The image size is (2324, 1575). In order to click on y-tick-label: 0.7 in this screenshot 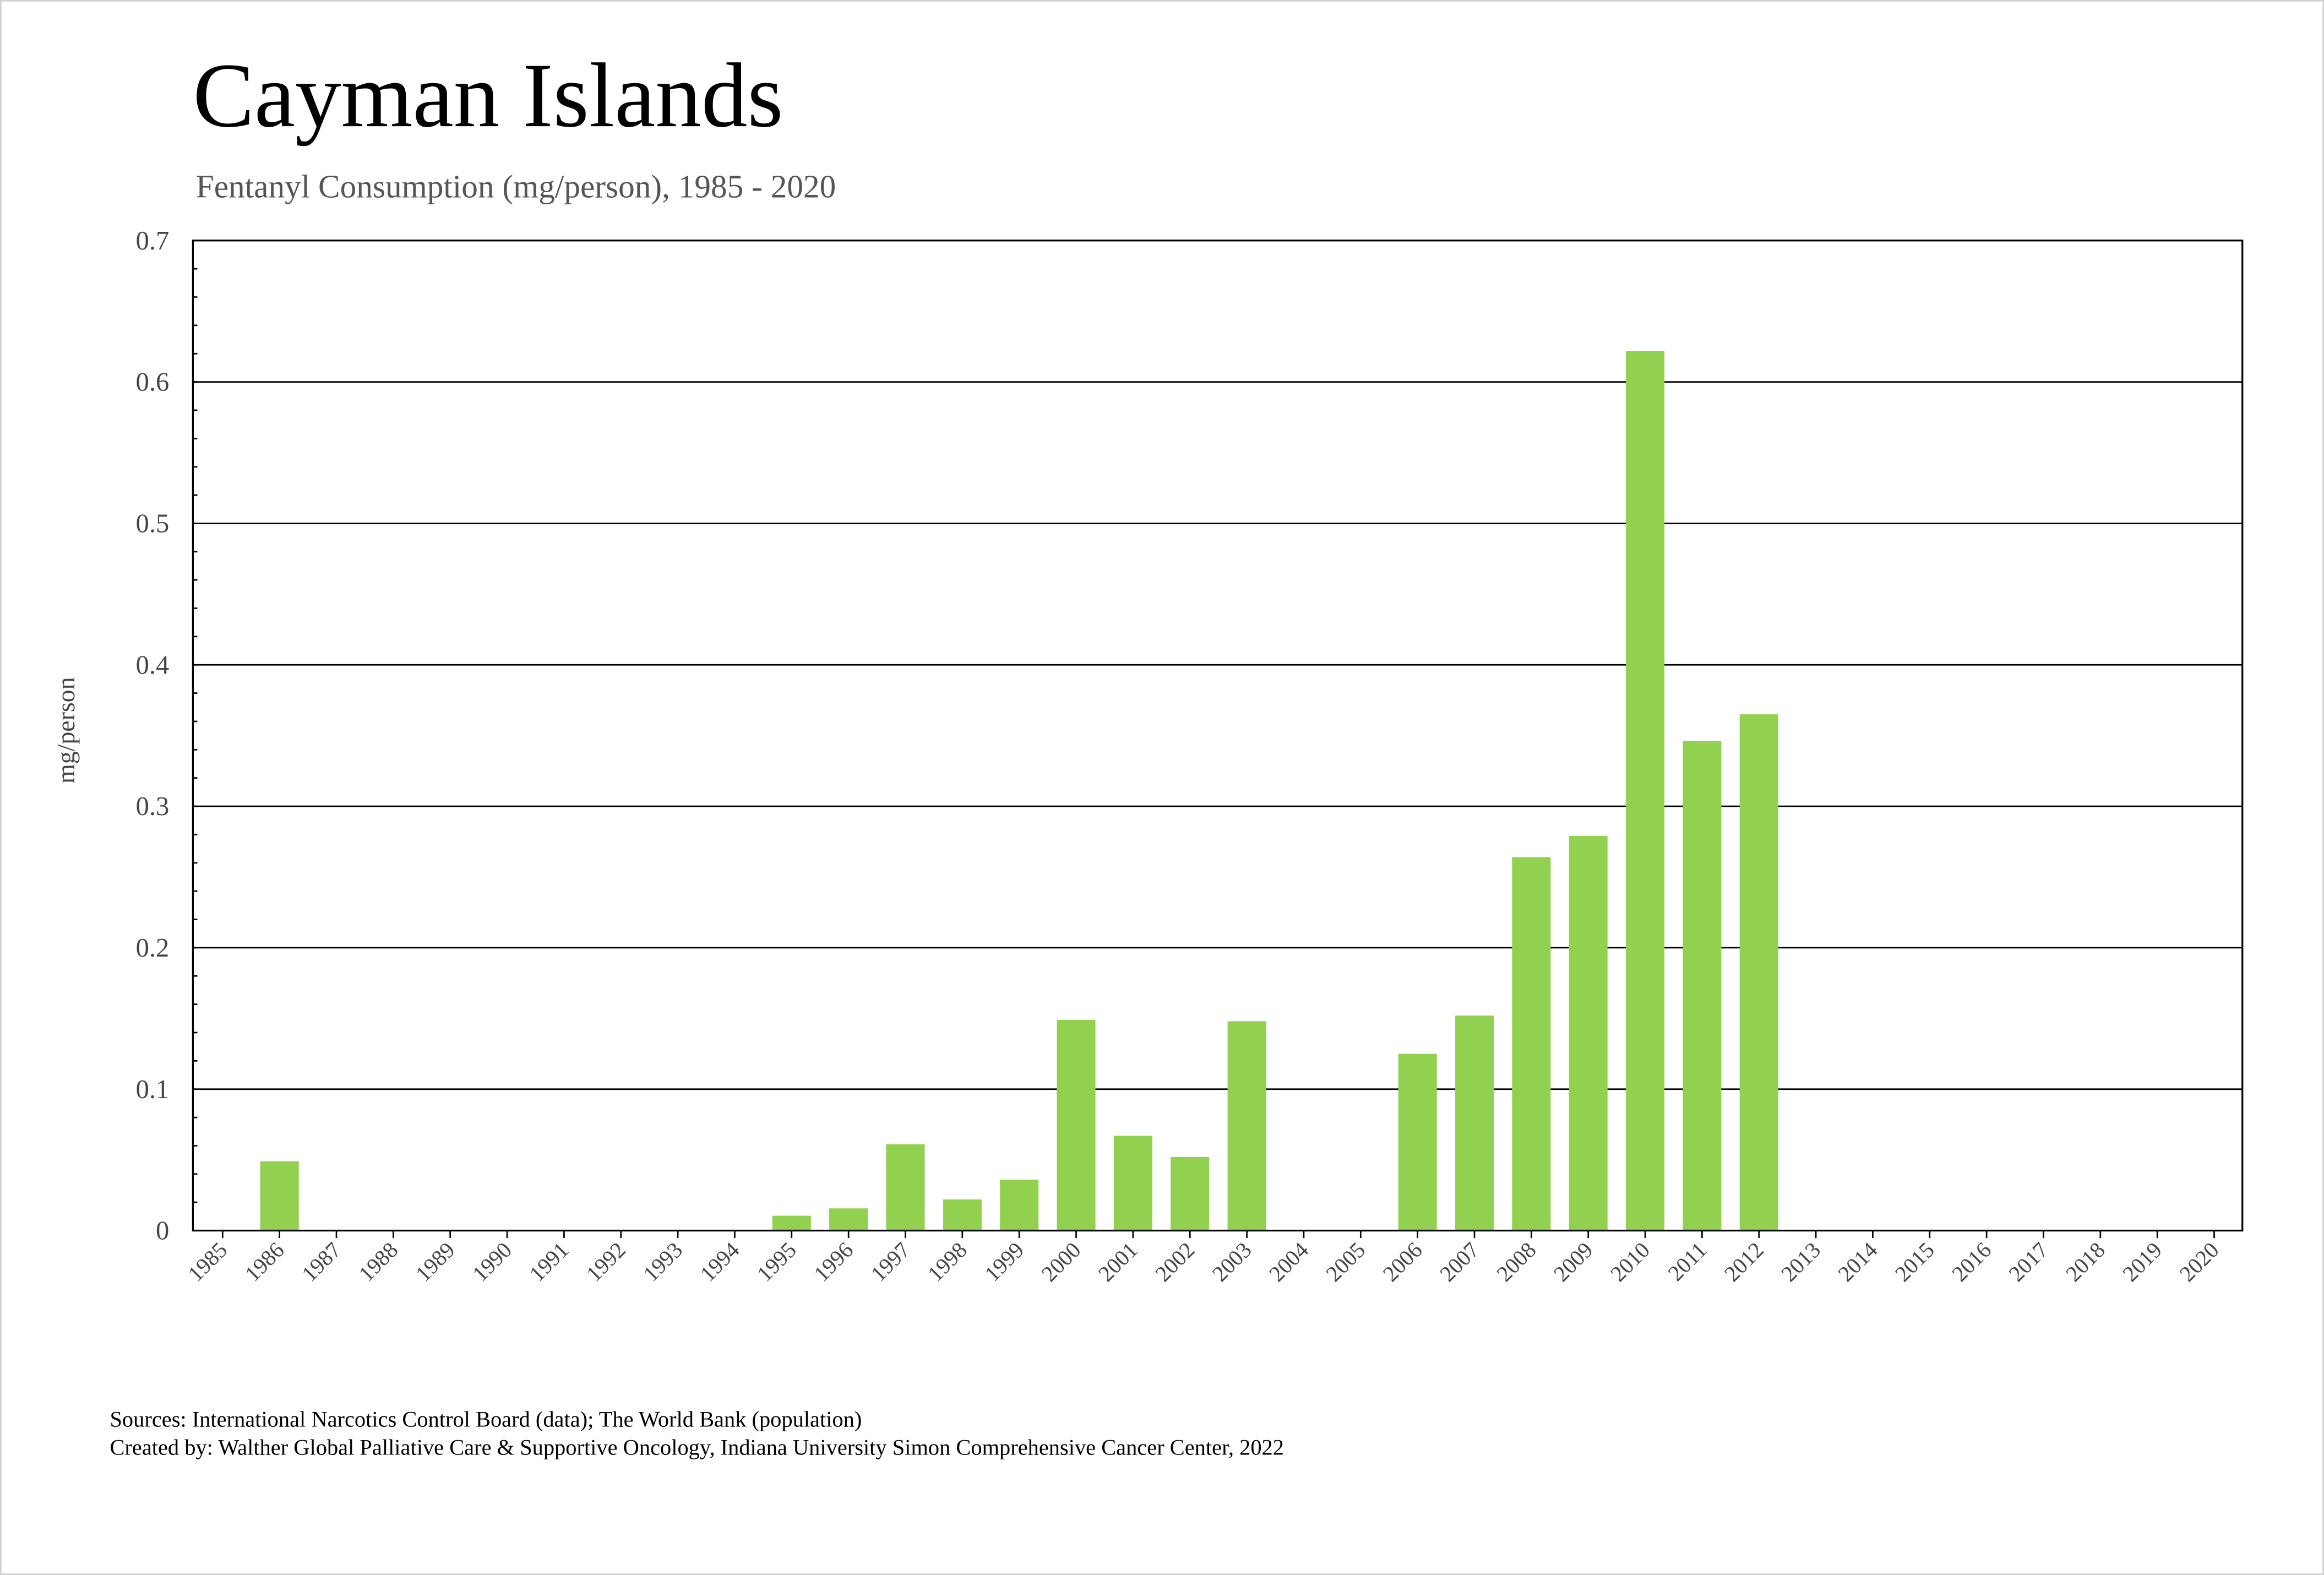, I will do `click(153, 241)`.